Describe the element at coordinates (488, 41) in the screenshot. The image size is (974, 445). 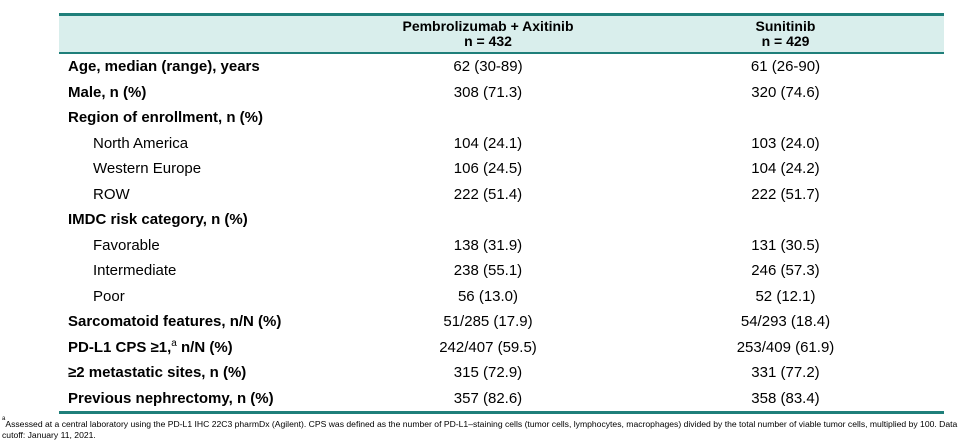
I see `header-arm-n: n = 432` at that location.